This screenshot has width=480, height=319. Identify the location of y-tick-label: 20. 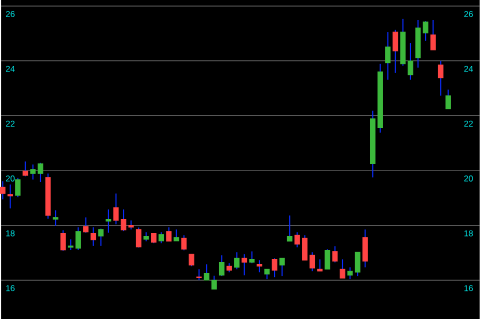
(10, 178).